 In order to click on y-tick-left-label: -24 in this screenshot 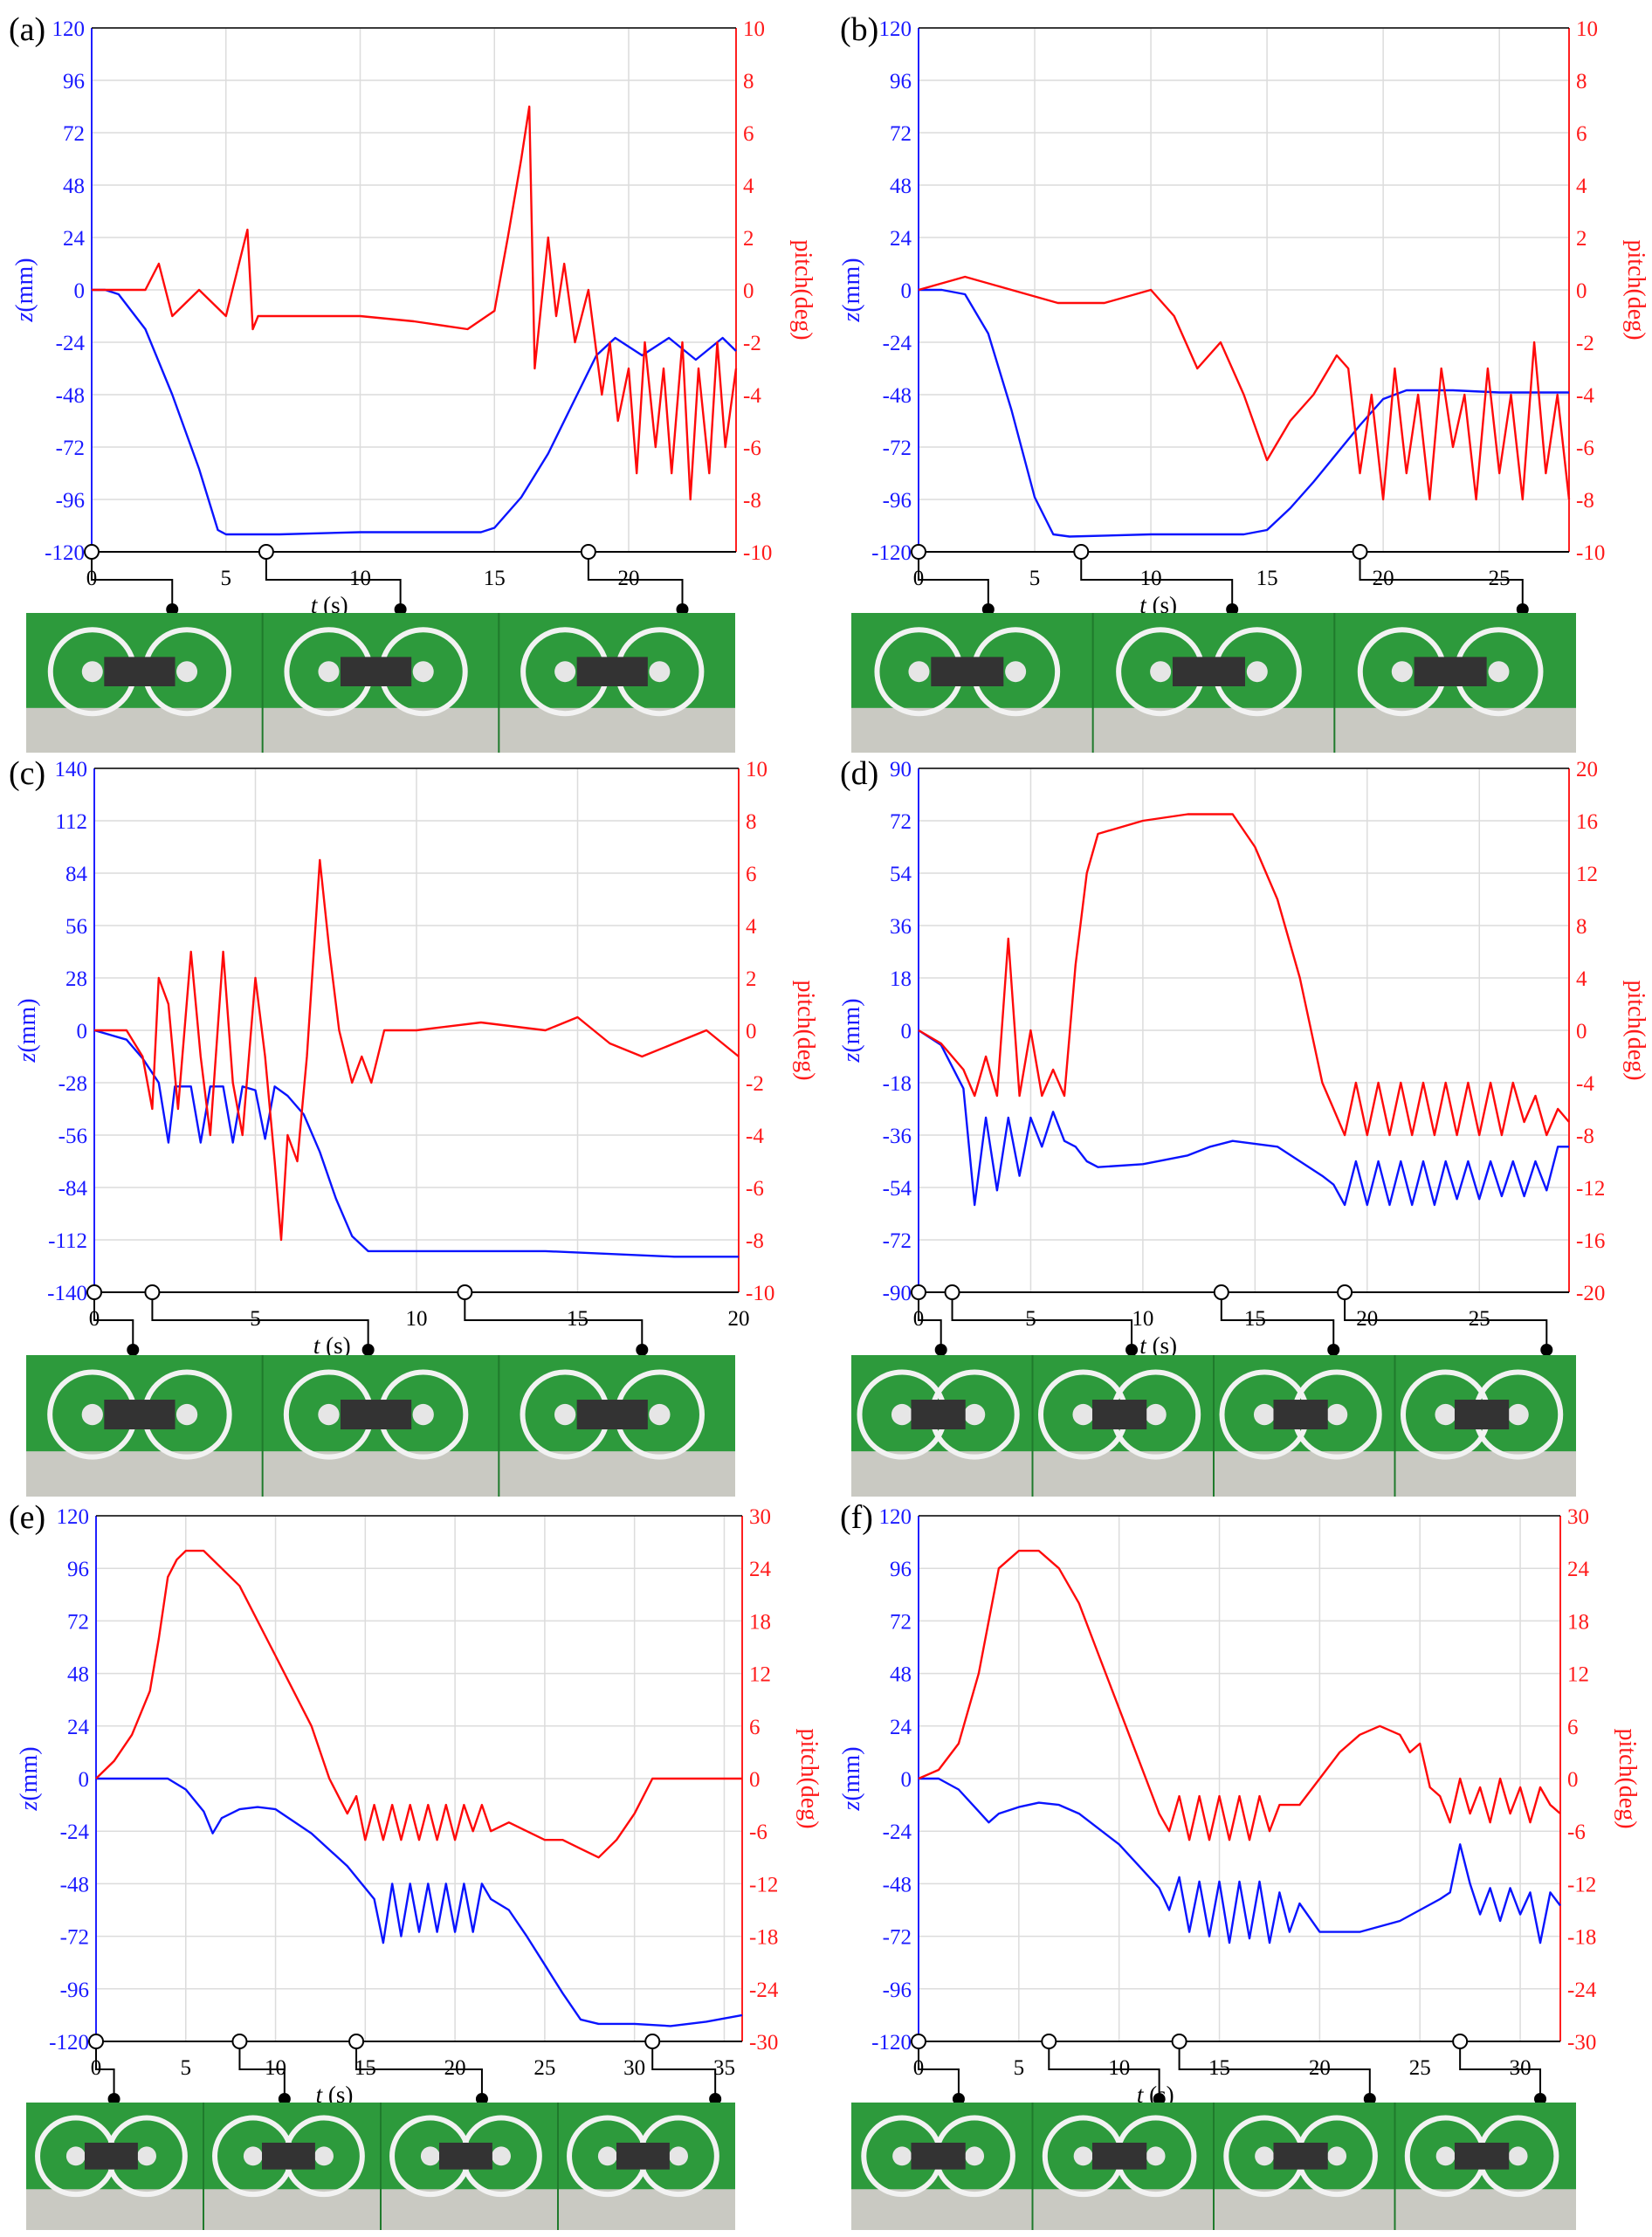, I will do `click(71, 343)`.